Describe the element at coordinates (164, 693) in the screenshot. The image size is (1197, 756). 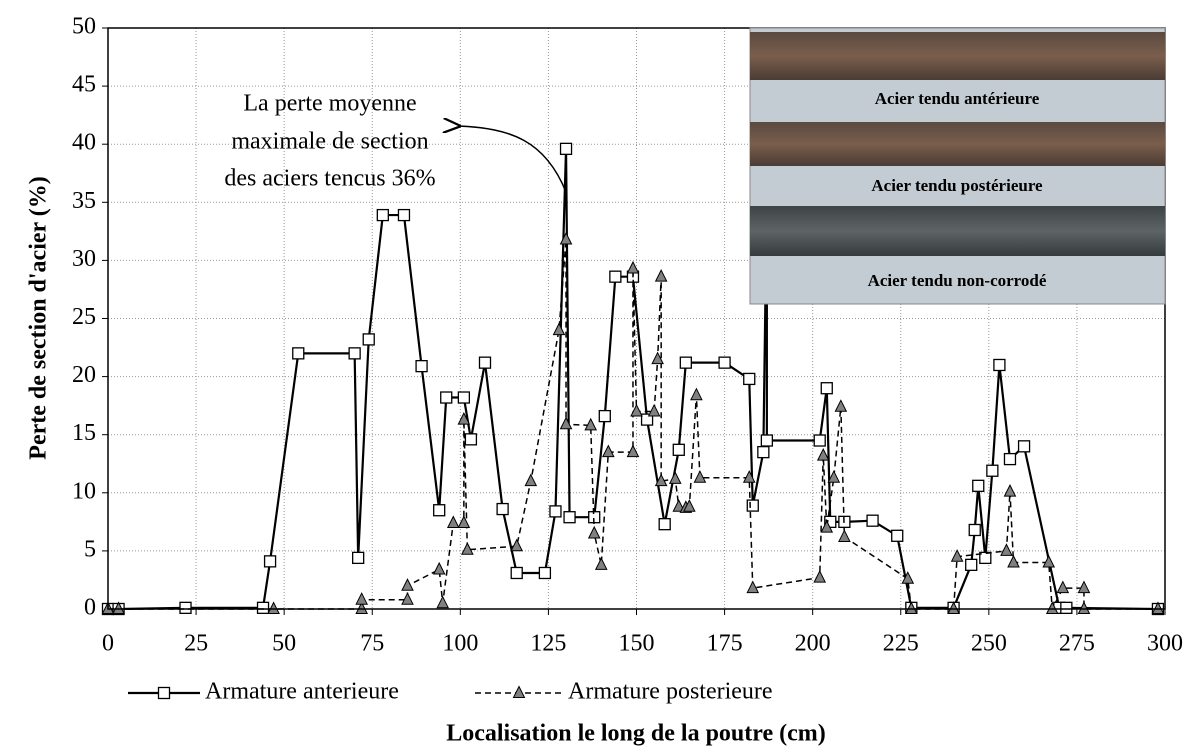
I see `legend-marker` at that location.